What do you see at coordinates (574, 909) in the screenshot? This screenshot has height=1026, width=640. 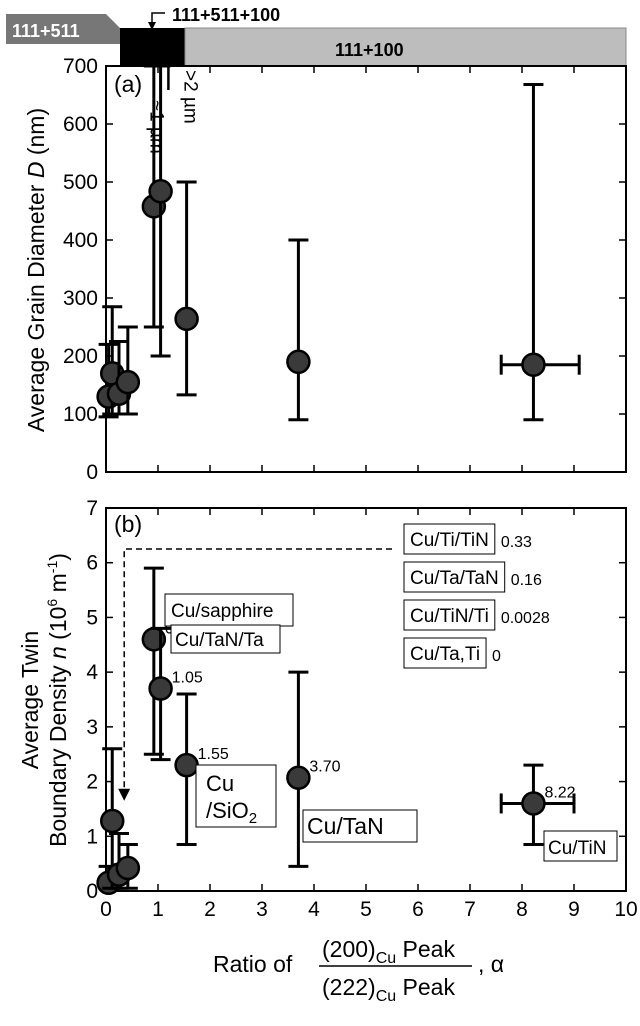 I see `b-x-tick-label: 9` at bounding box center [574, 909].